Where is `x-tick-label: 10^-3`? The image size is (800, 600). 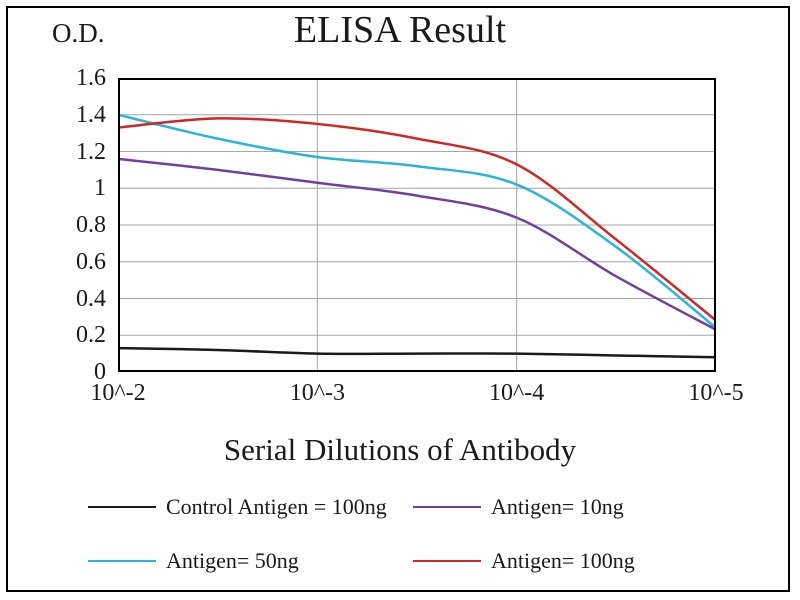
x-tick-label: 10^-3 is located at coordinates (317, 393).